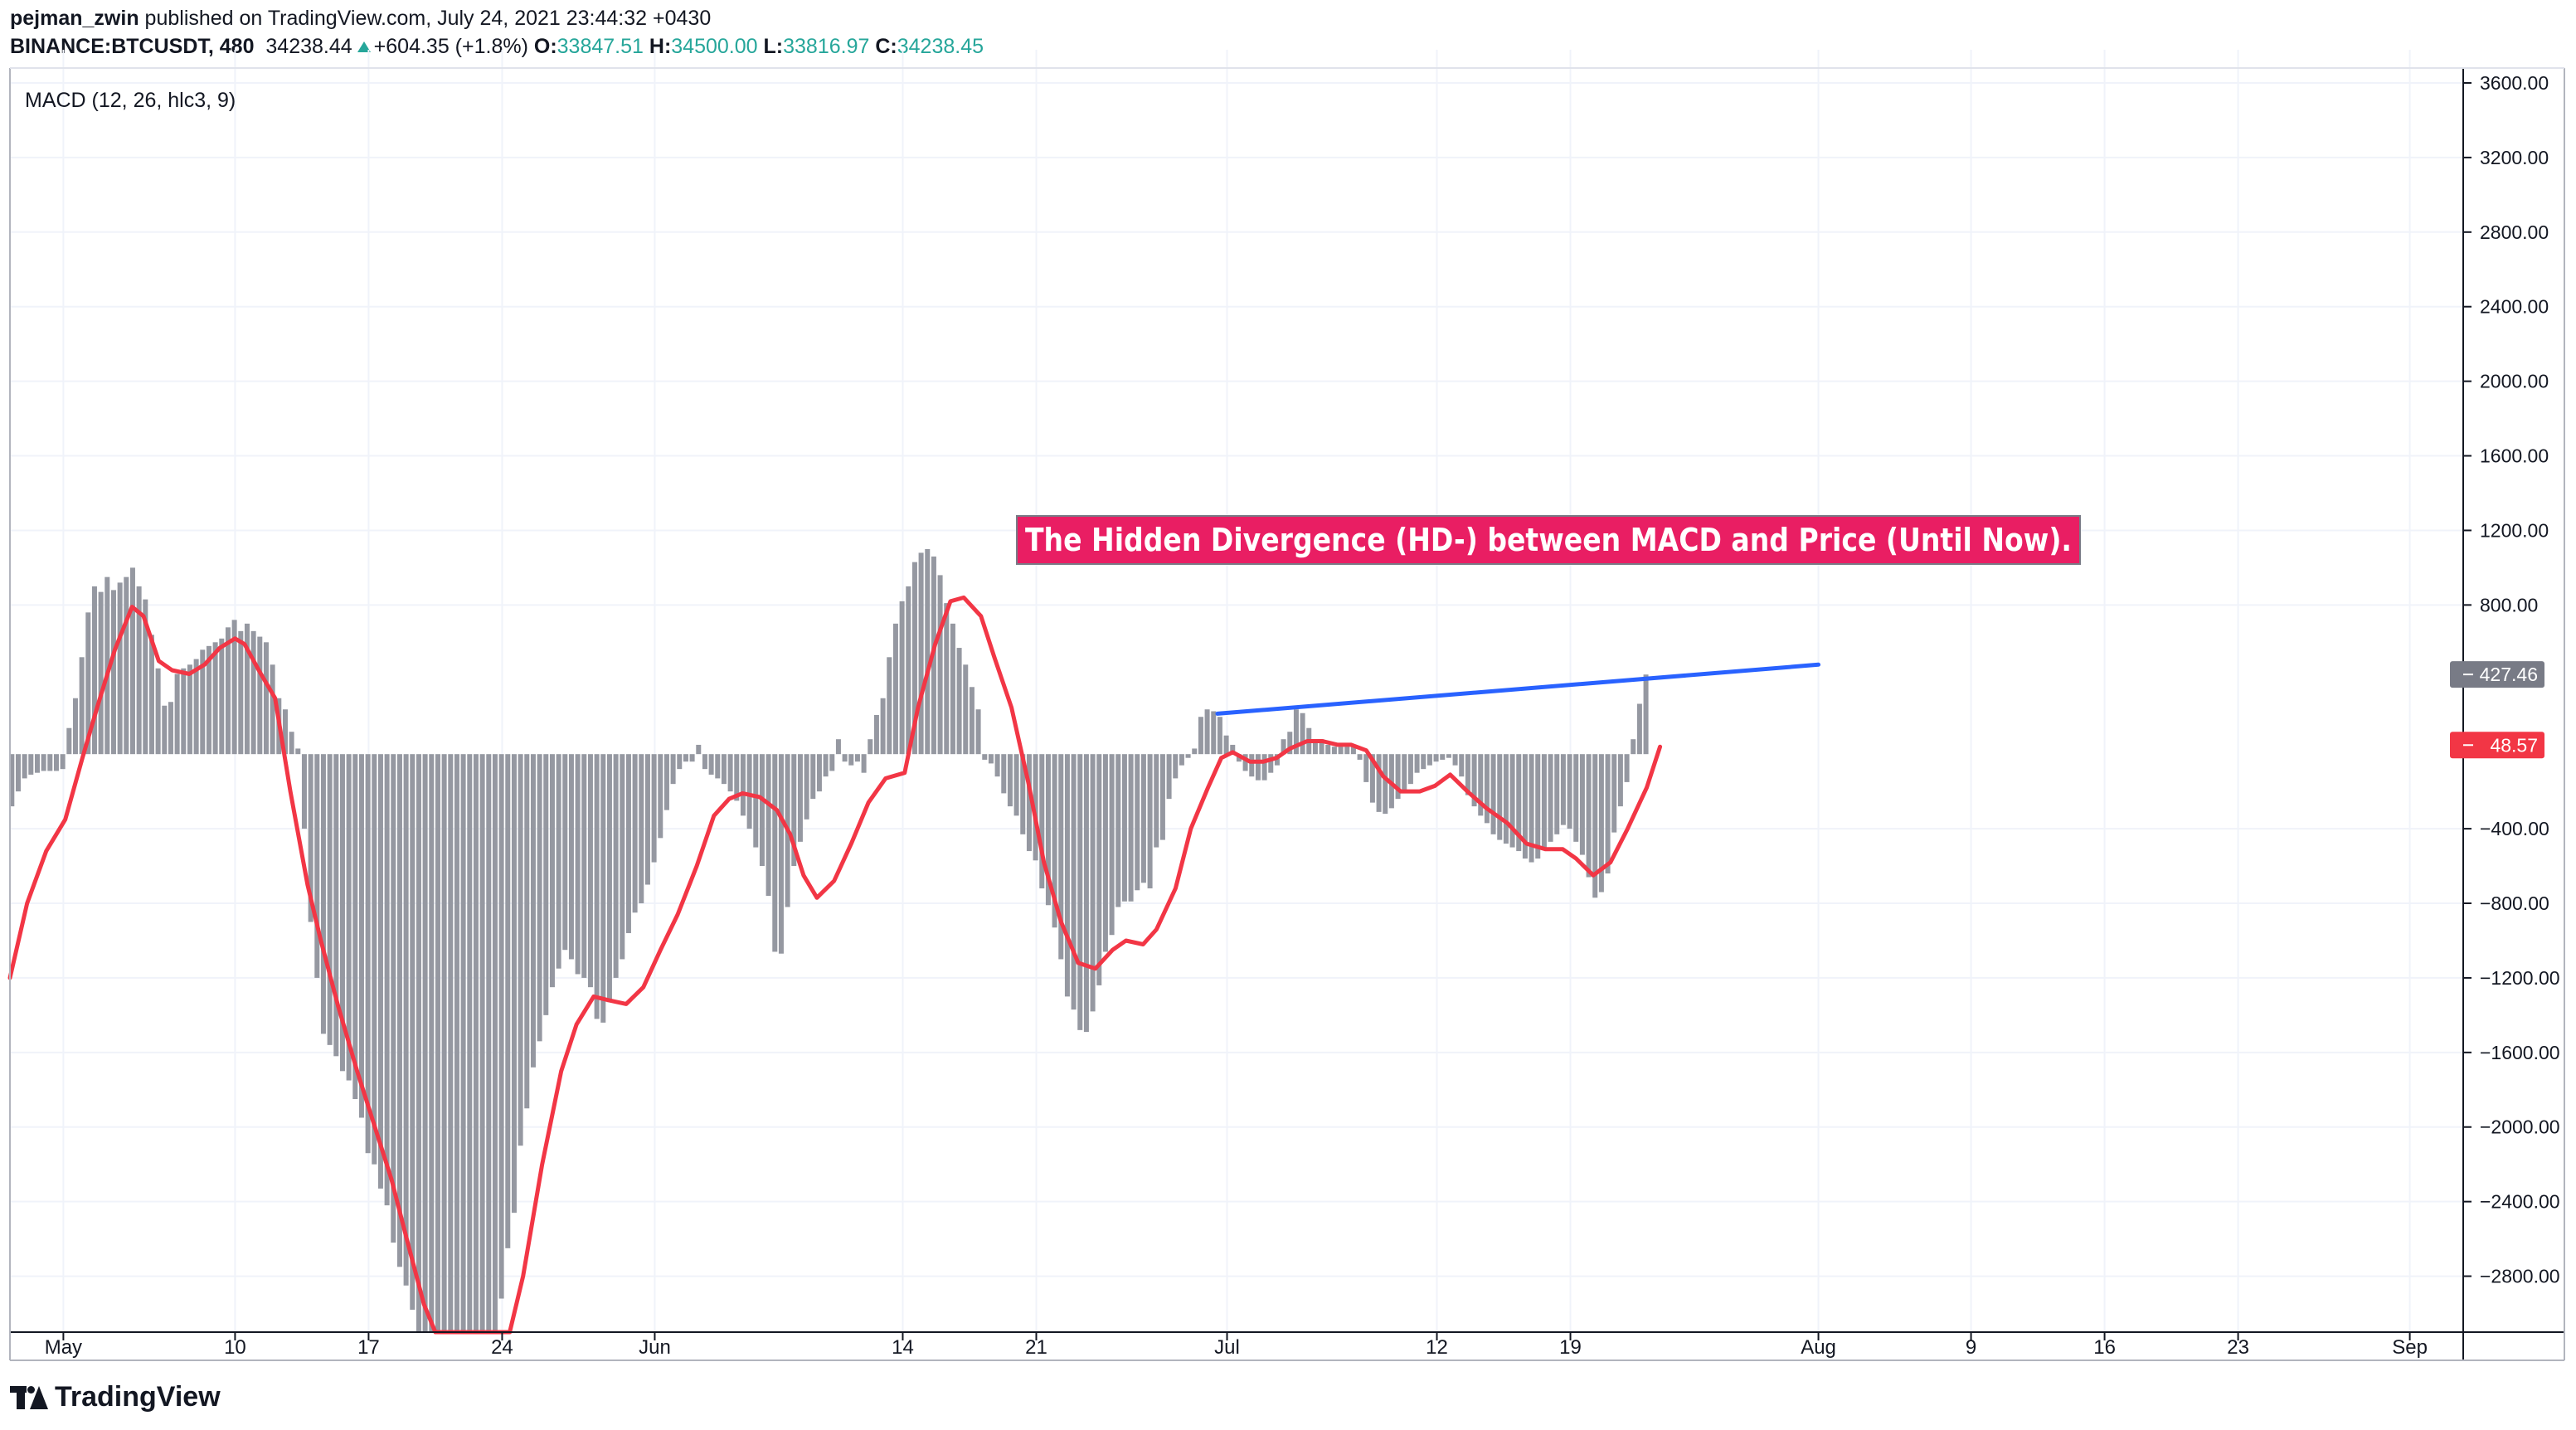 The image size is (2576, 1430). What do you see at coordinates (116, 1397) in the screenshot?
I see `tradingview-logo: TradingView` at bounding box center [116, 1397].